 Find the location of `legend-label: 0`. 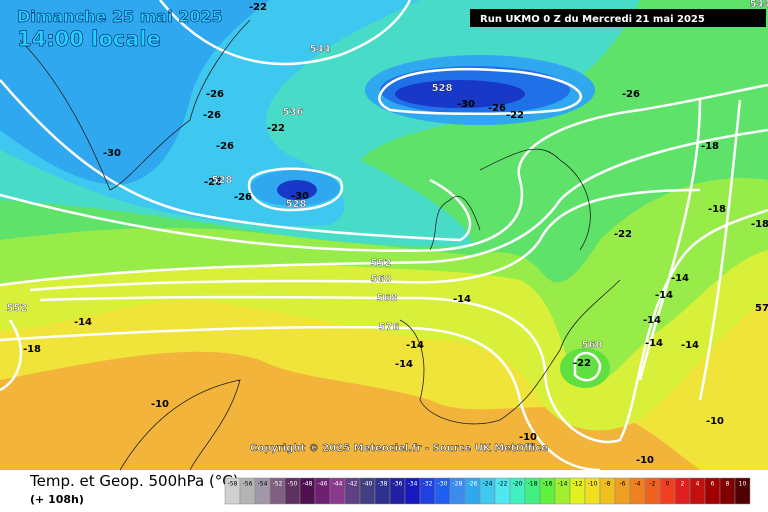

legend-label: 0 is located at coordinates (668, 484).